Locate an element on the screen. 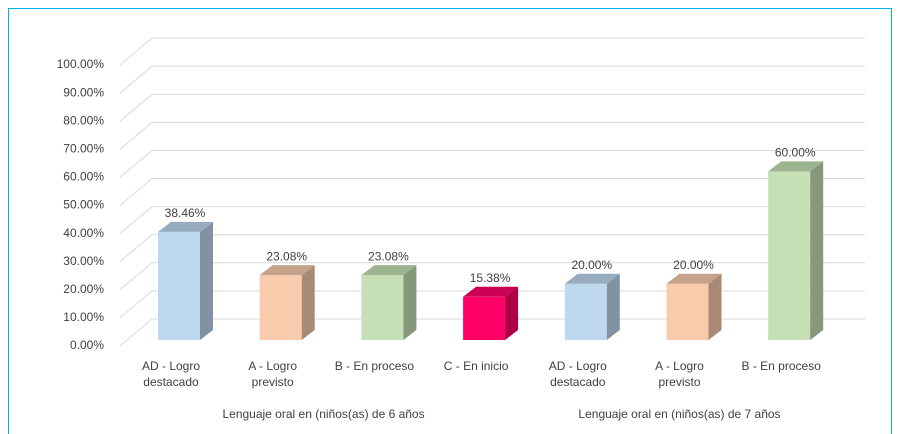  y-tick-label: 60.00% is located at coordinates (83, 177).